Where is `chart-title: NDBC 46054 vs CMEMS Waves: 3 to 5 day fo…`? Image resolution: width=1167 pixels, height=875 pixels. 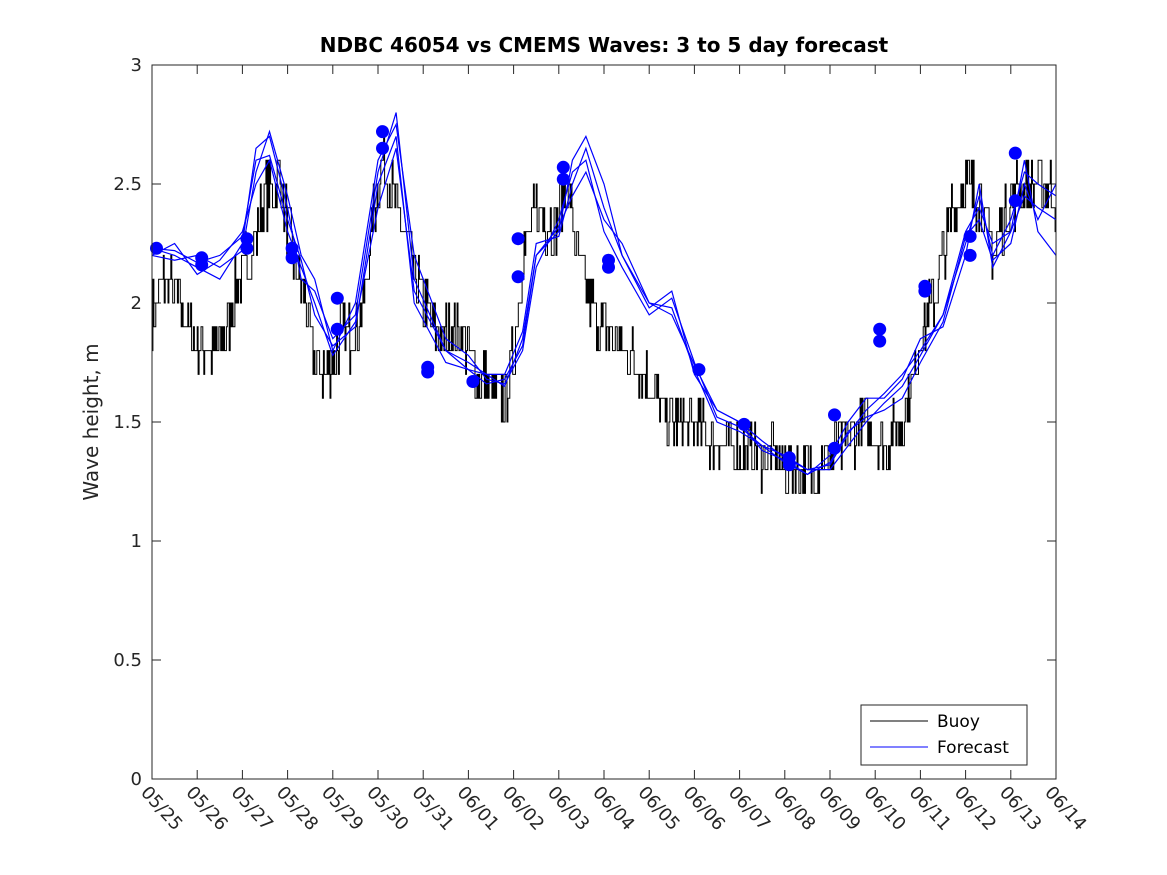
chart-title: NDBC 46054 vs CMEMS Waves: 3 to 5 day fo… is located at coordinates (604, 45).